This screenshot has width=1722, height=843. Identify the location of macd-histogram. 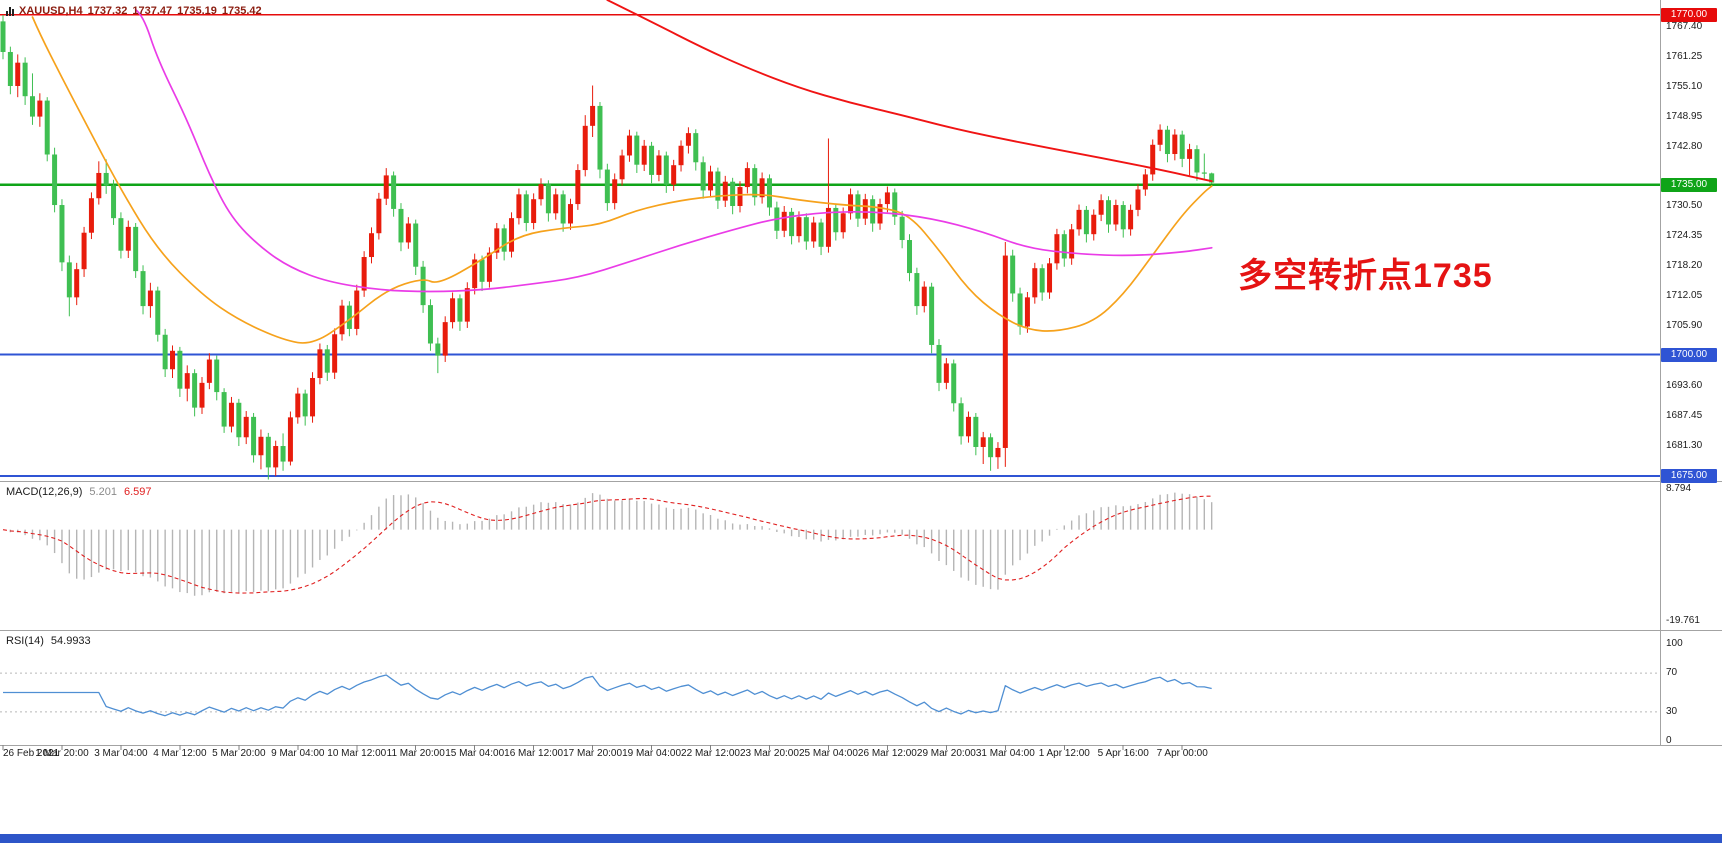
(611, 544).